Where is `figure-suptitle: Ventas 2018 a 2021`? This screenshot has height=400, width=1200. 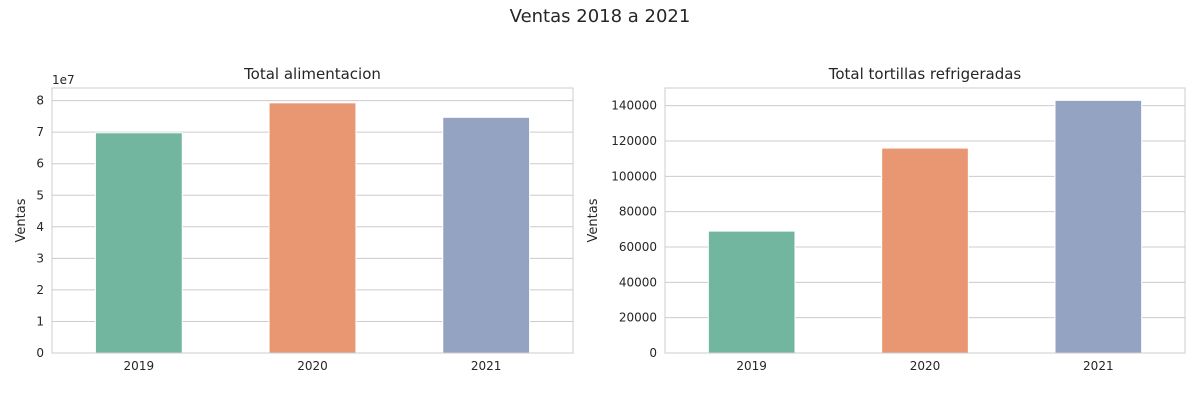
figure-suptitle: Ventas 2018 a 2021 is located at coordinates (600, 16).